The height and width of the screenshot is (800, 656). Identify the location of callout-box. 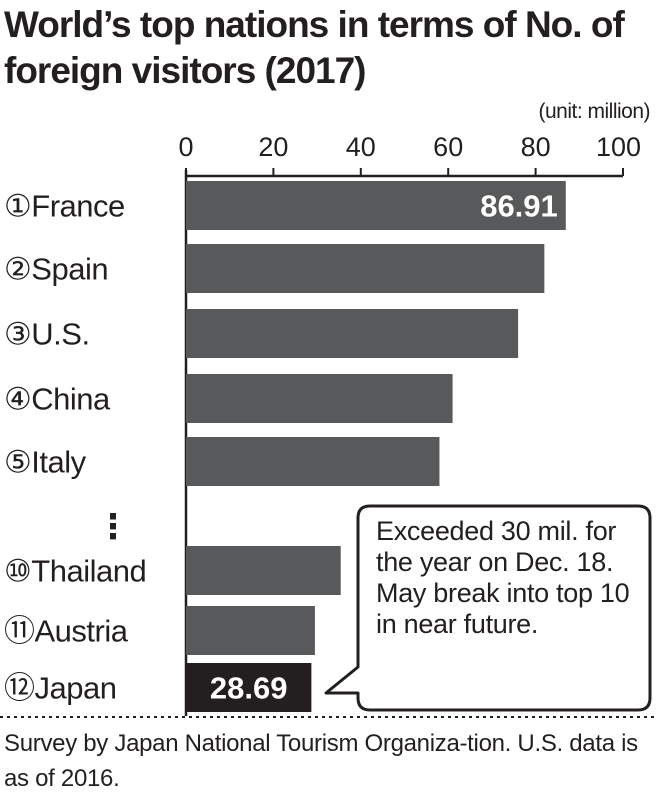
(488, 608).